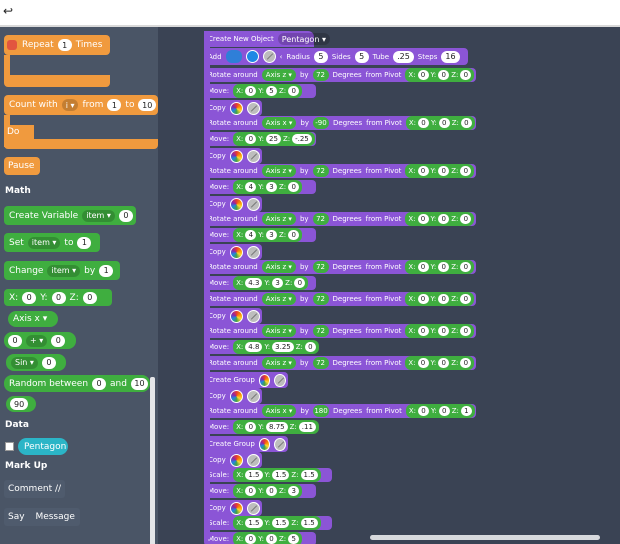  What do you see at coordinates (70, 105) in the screenshot?
I see `count-var-dropdown: i ▾` at bounding box center [70, 105].